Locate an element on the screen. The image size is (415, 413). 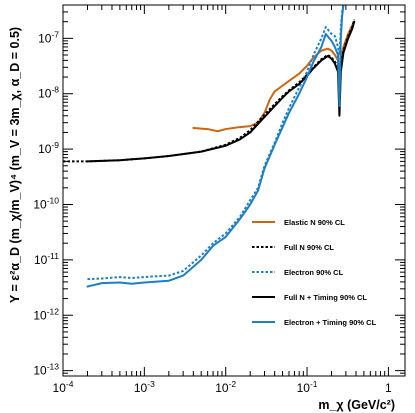
y-tick-label: 10⁻⁸ is located at coordinates (48, 93).